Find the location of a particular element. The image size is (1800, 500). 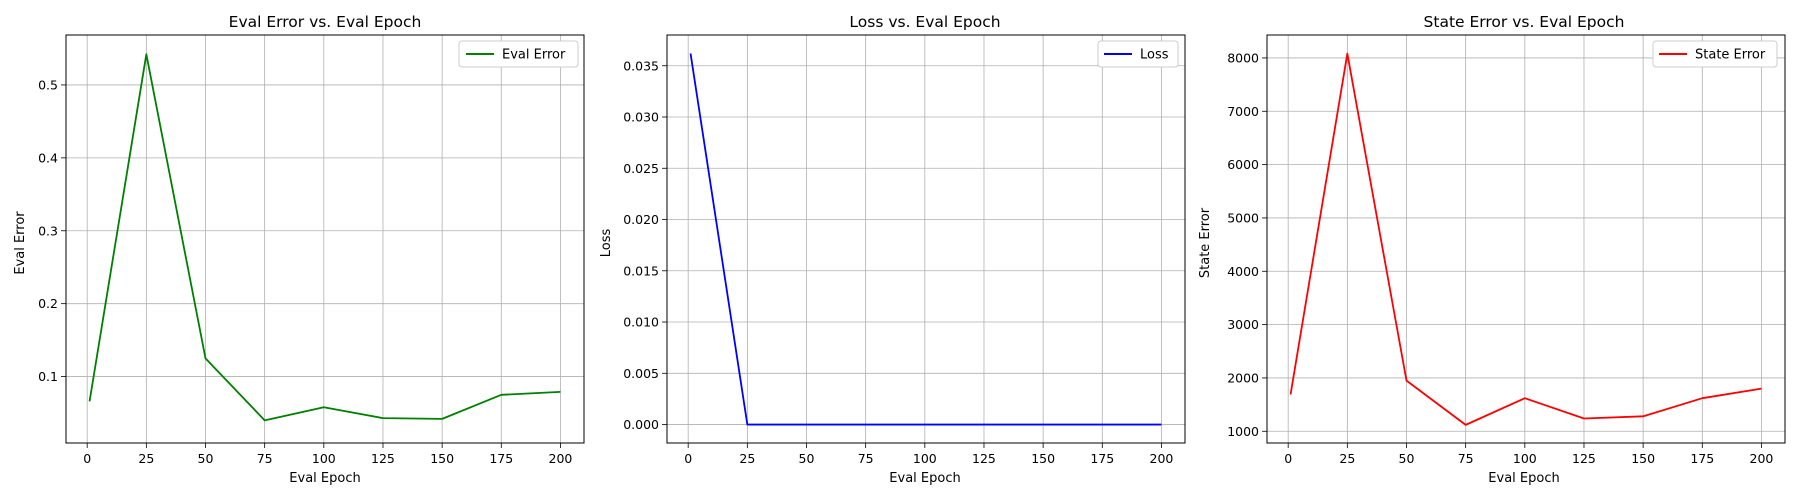

y-tick-label: 1000 is located at coordinates (1243, 431).